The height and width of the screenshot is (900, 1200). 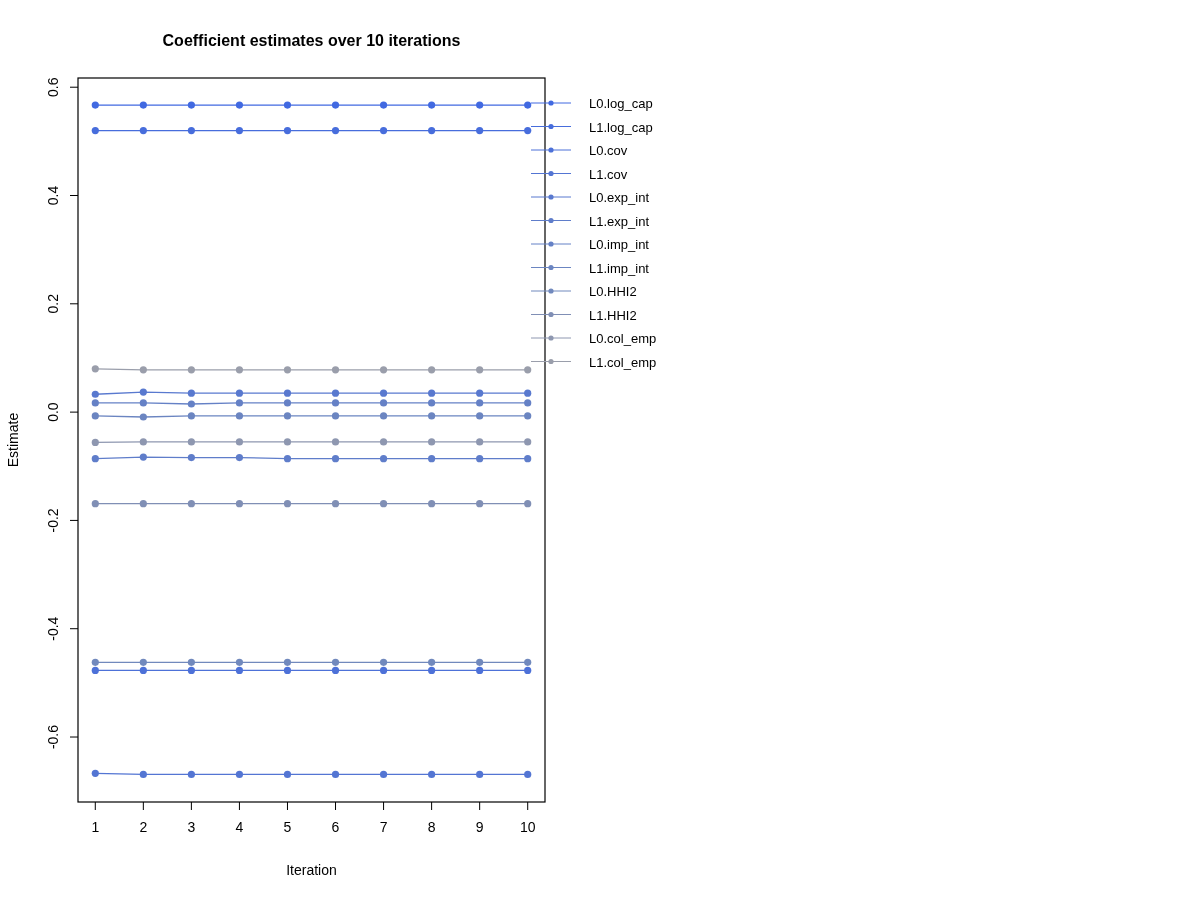 What do you see at coordinates (95, 827) in the screenshot?
I see `x-tick-label: 1` at bounding box center [95, 827].